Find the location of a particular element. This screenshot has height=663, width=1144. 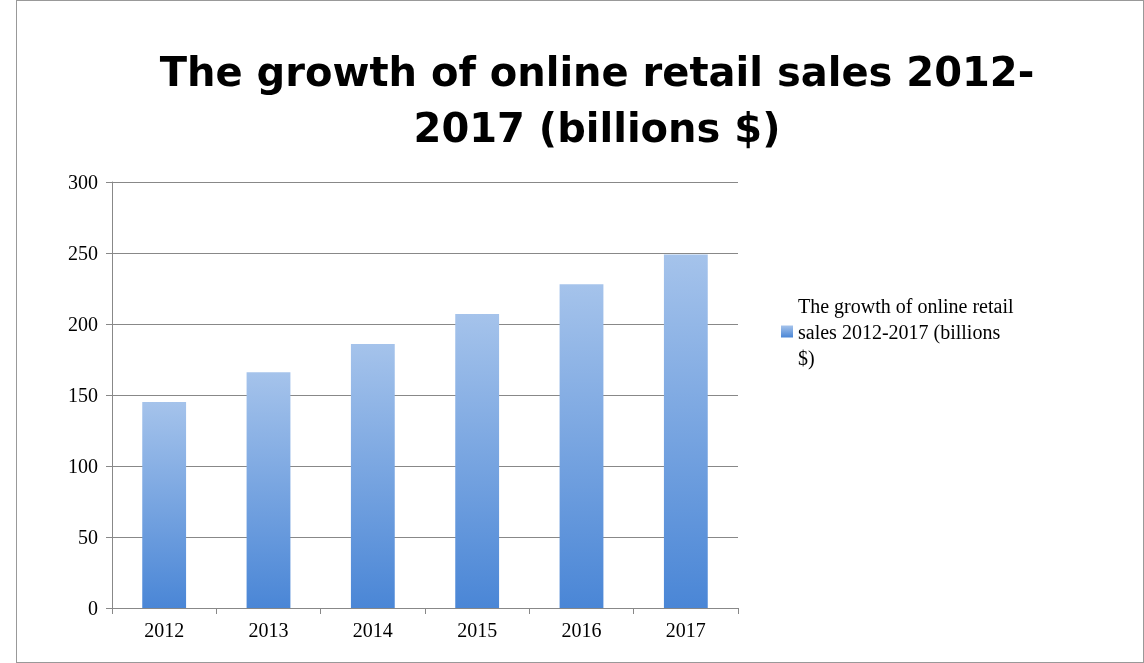

y-tick-label: 150 is located at coordinates (83, 395).